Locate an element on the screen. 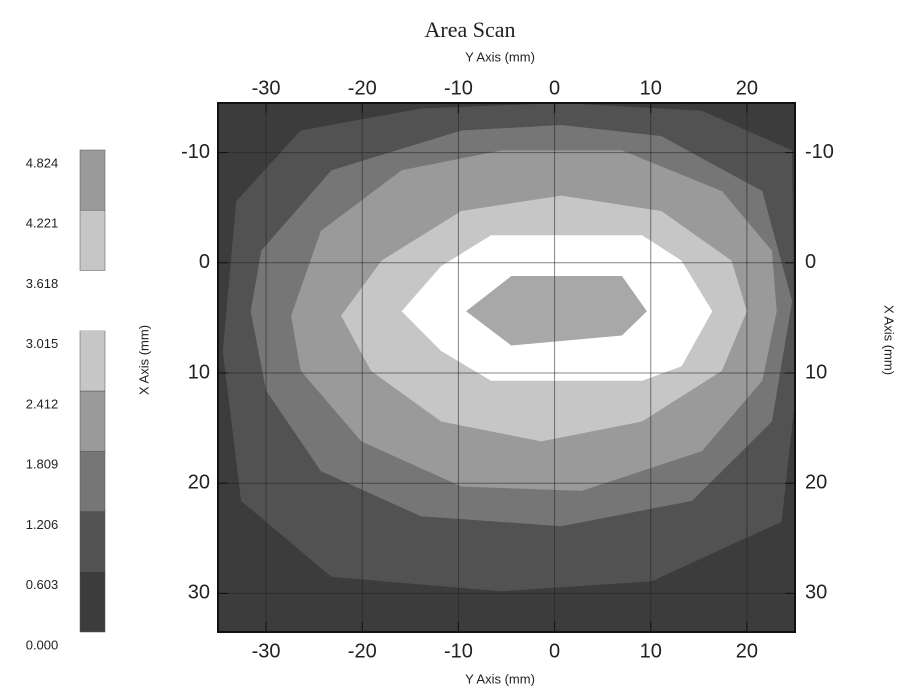 This screenshot has width=900, height=690. y-tick-label: 10 is located at coordinates (199, 372).